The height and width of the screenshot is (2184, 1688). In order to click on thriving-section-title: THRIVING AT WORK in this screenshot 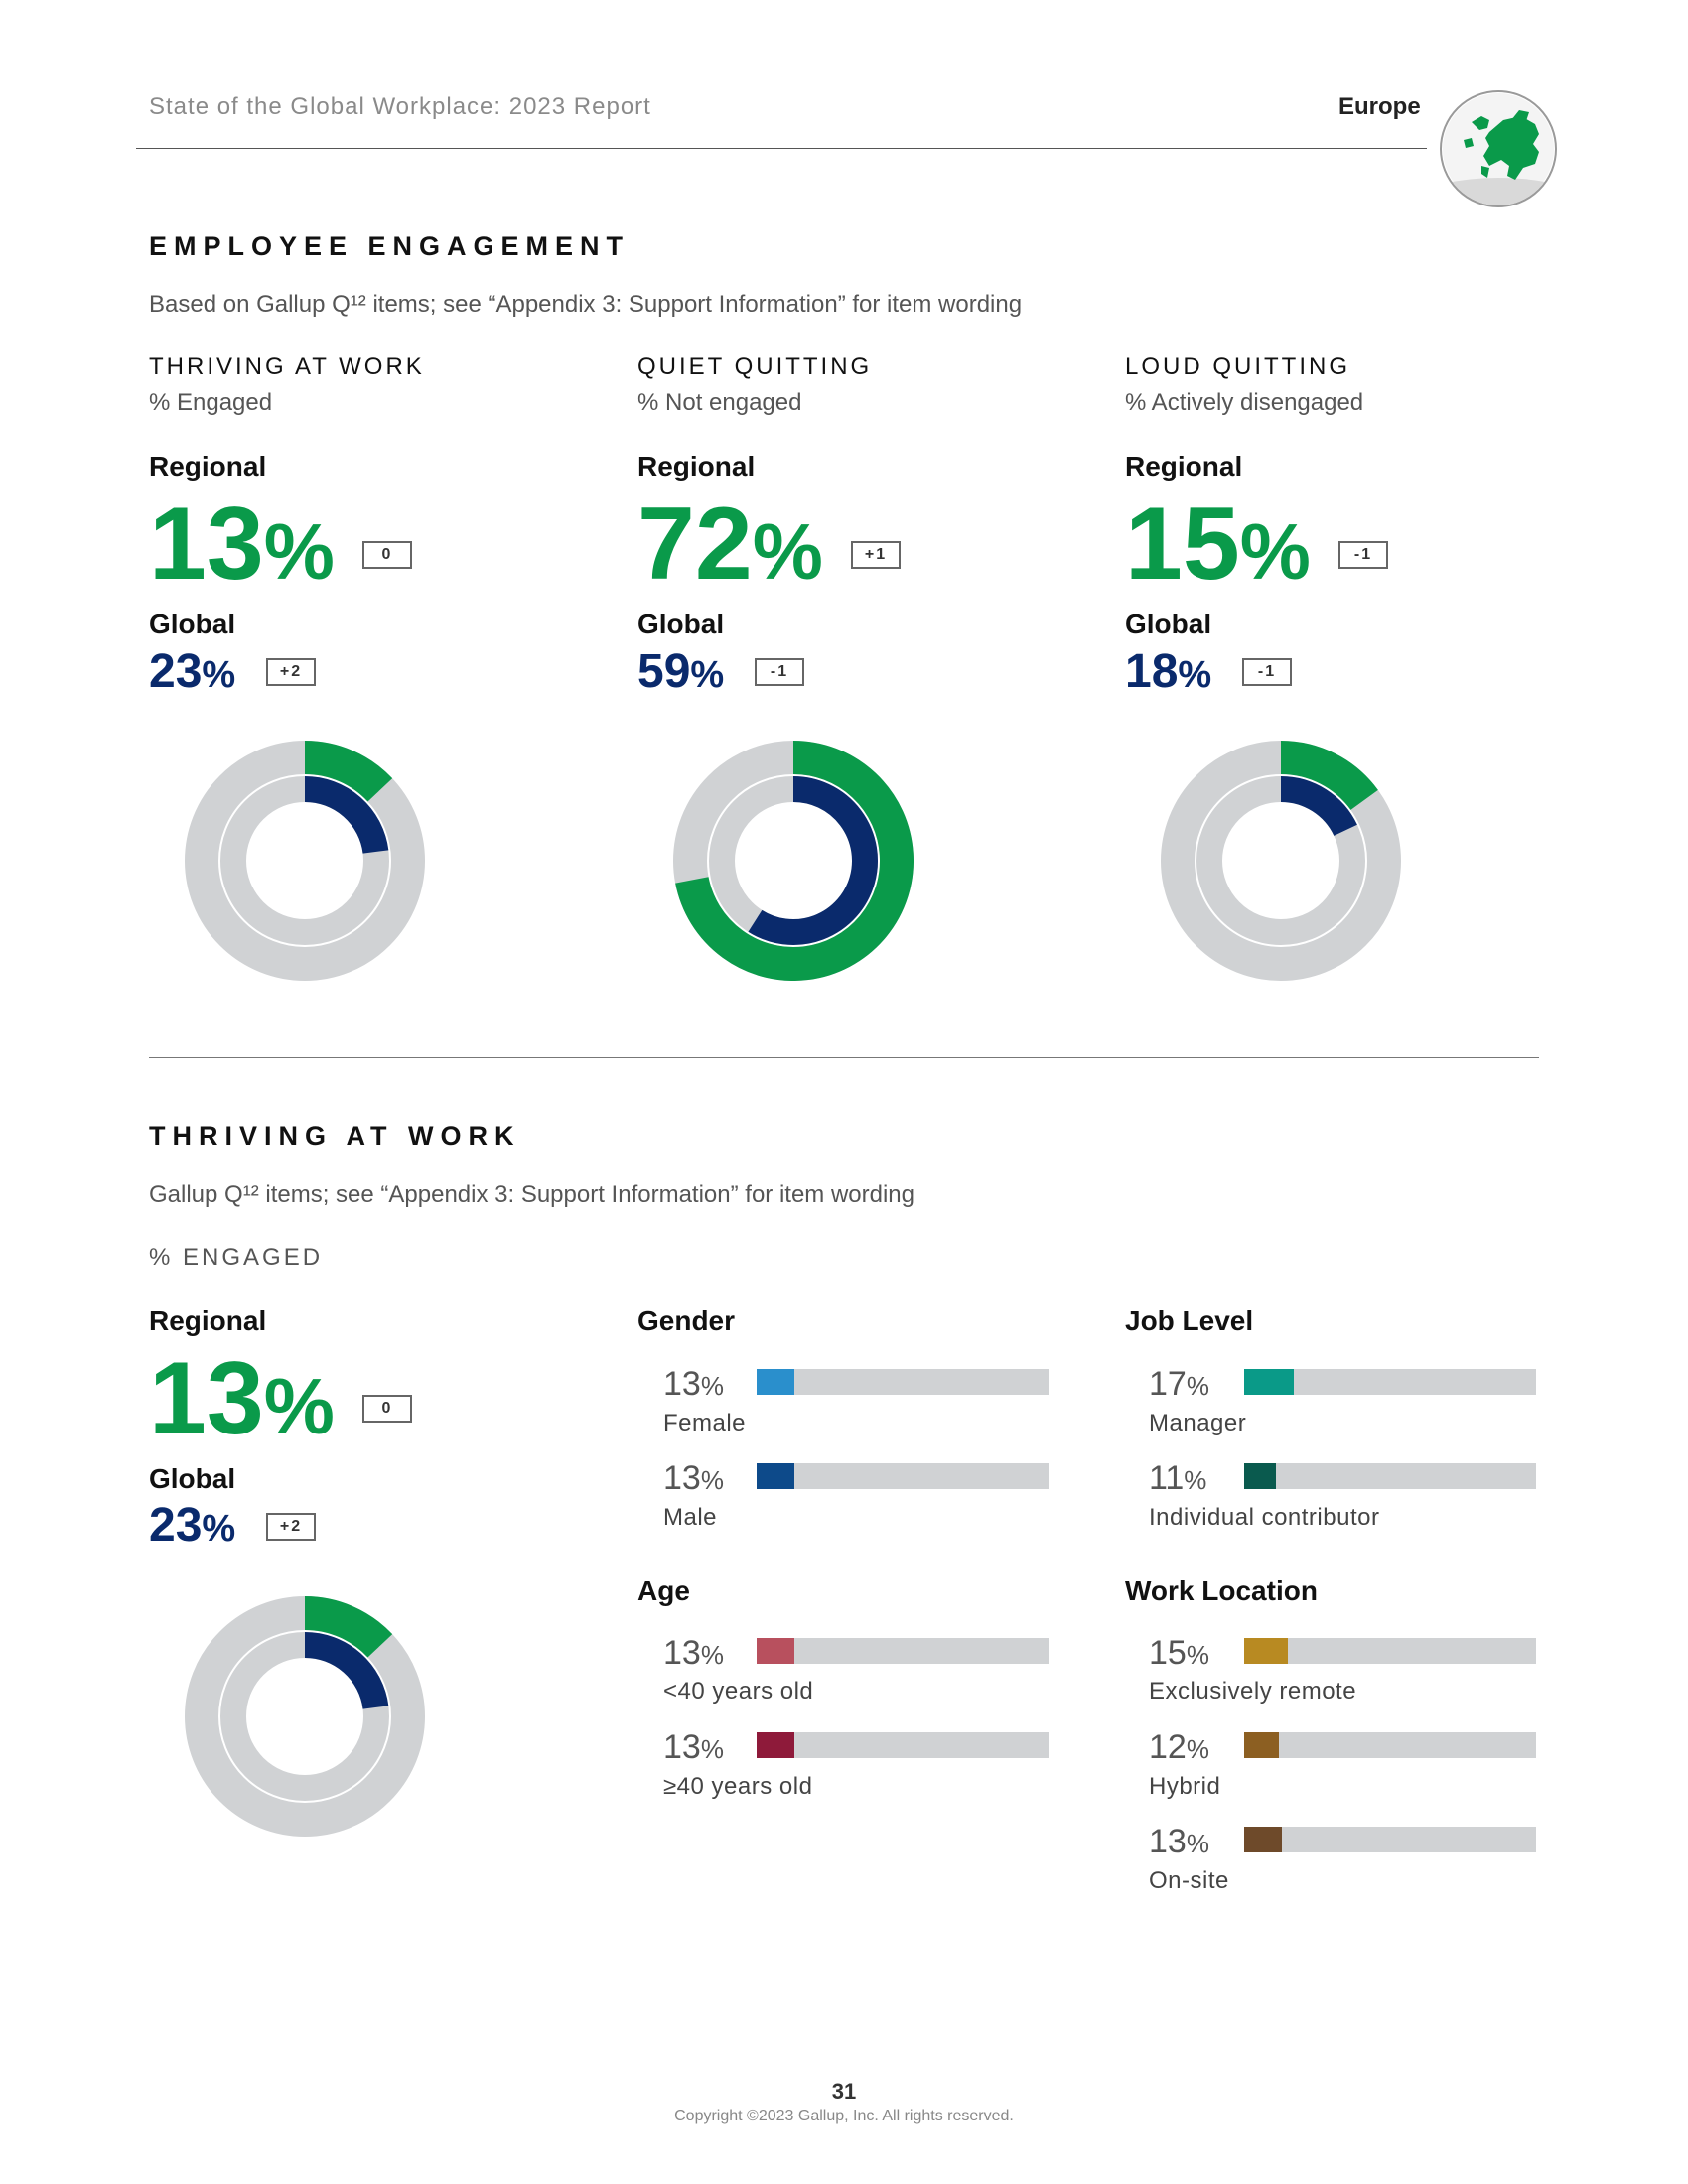, I will do `click(335, 1136)`.